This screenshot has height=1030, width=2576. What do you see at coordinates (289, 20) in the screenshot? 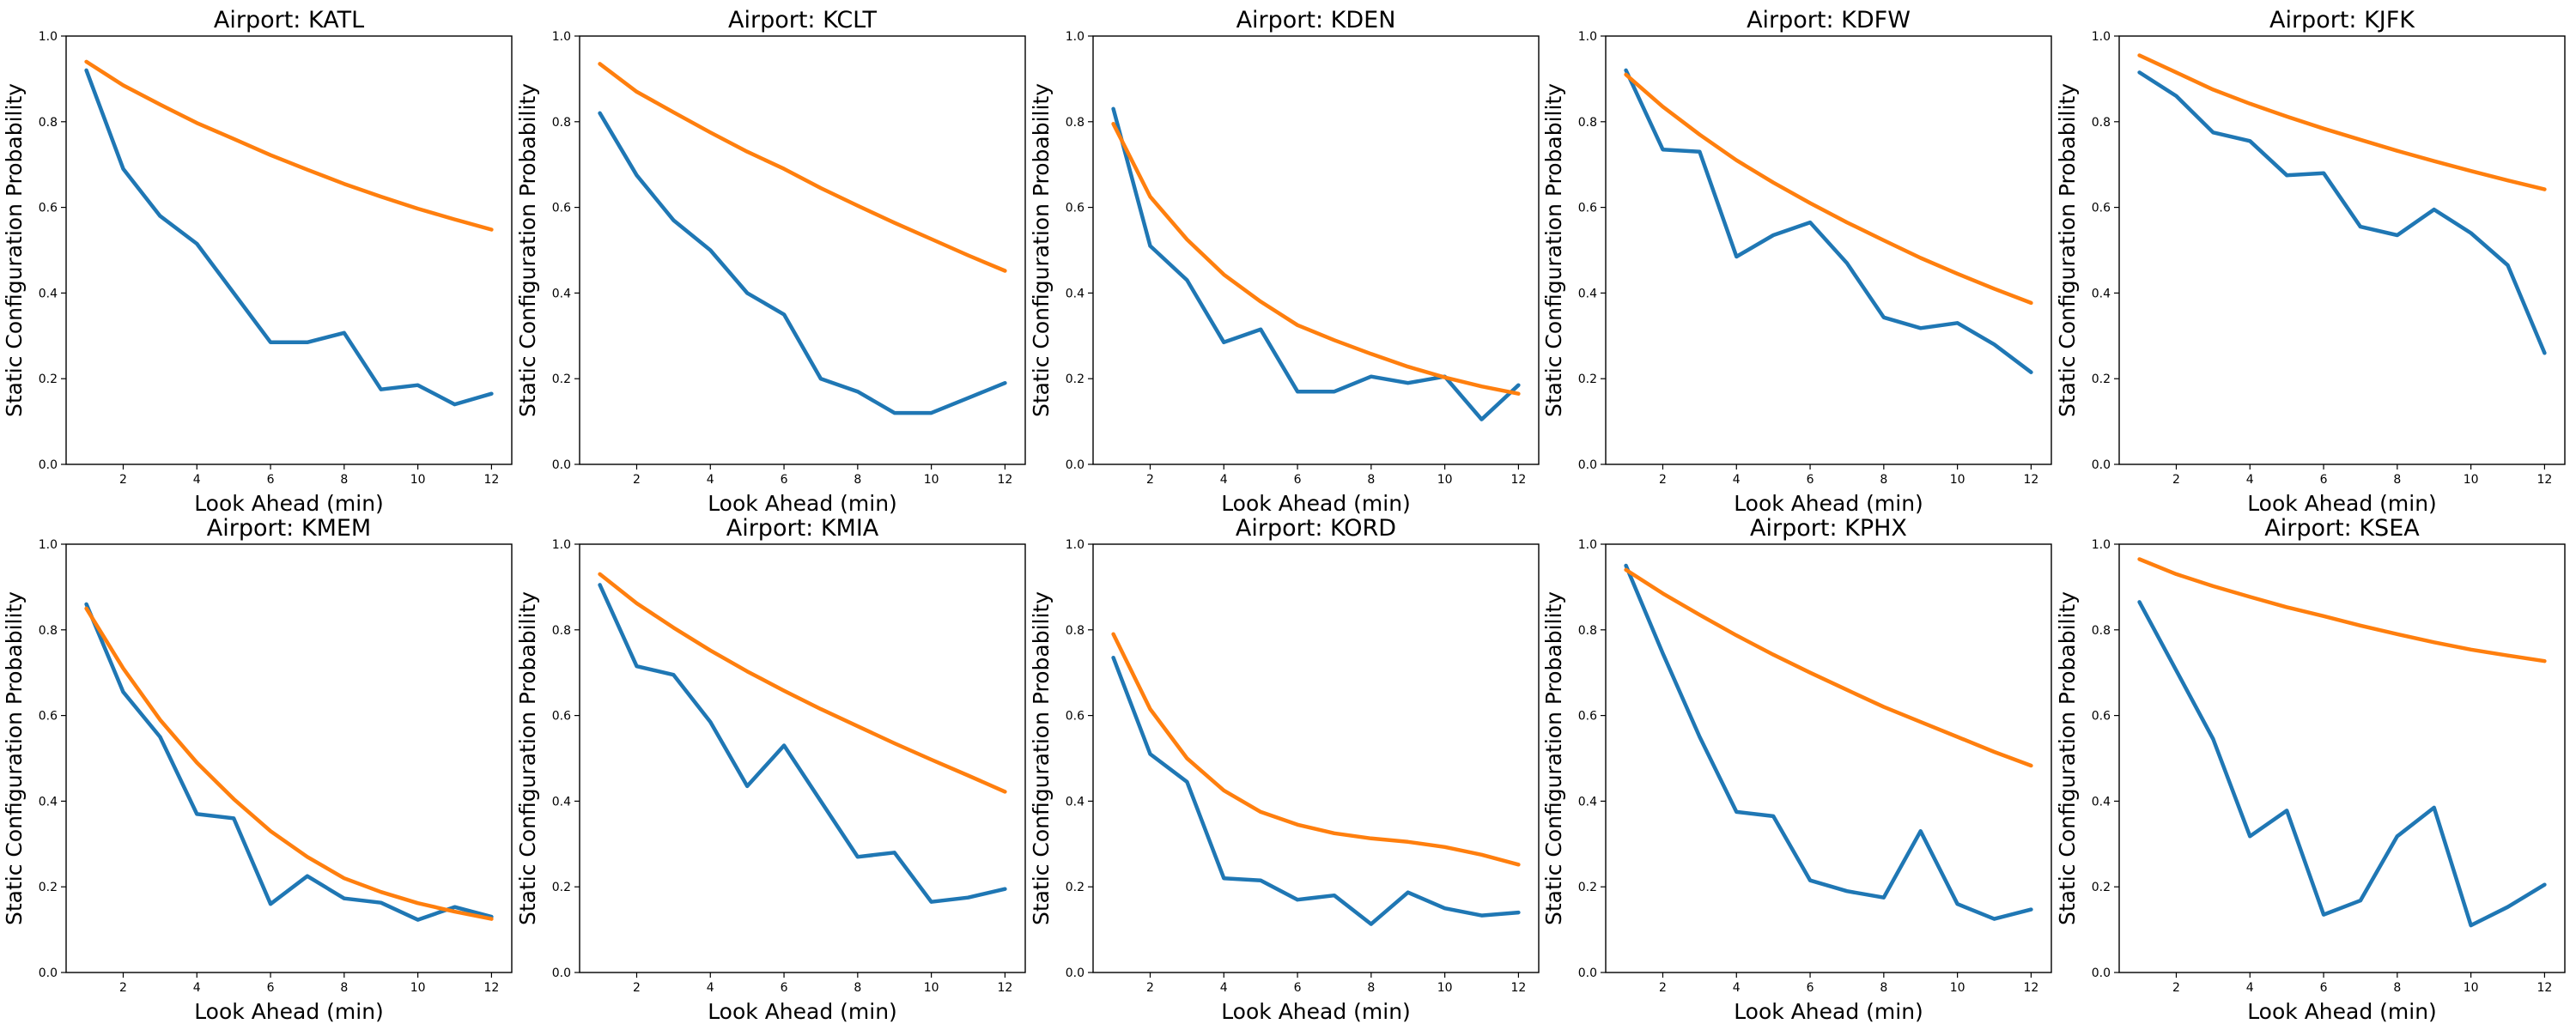
I see `subplot-title: Airport: KATL` at bounding box center [289, 20].